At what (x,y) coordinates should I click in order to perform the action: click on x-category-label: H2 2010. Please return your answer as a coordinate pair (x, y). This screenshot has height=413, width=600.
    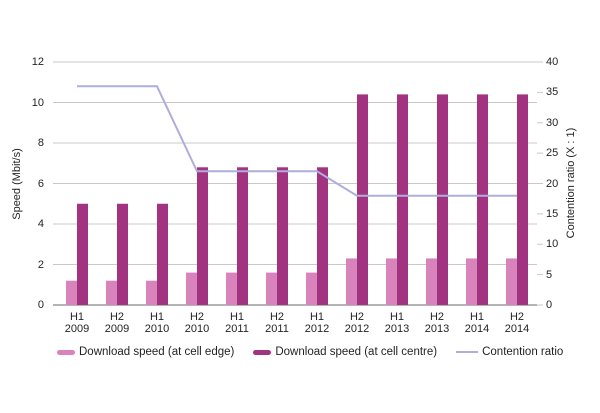
    Looking at the image, I should click on (197, 323).